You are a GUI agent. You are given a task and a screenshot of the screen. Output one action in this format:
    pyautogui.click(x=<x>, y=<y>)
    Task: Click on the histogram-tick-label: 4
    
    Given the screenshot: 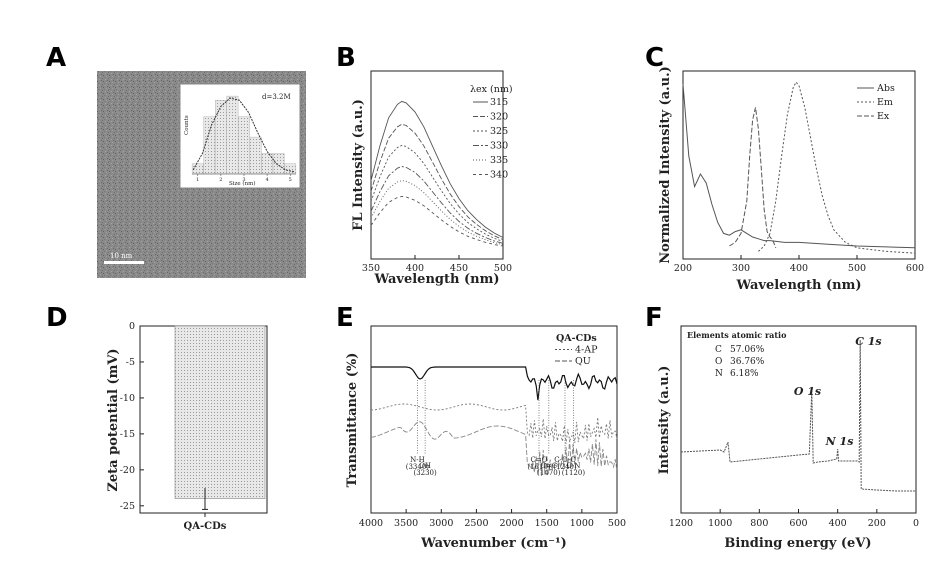 What is the action you would take?
    pyautogui.click(x=267, y=180)
    